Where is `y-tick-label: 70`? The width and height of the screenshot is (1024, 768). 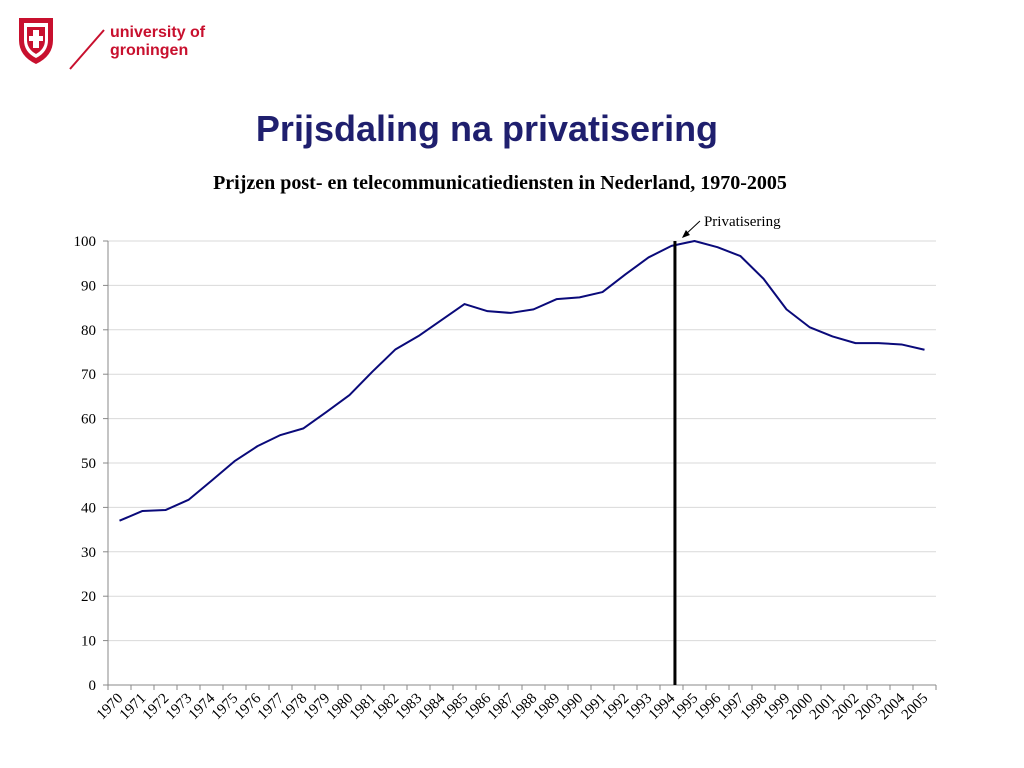 y-tick-label: 70 is located at coordinates (88, 375).